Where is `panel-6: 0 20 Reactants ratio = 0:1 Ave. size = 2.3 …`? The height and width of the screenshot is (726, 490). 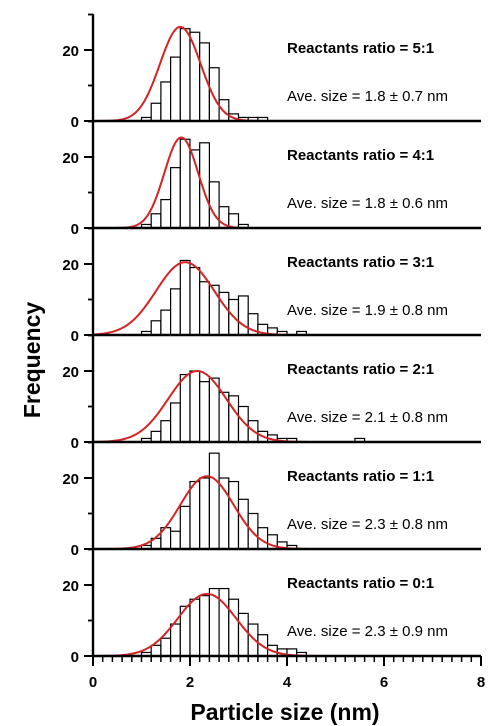 panel-6: 0 20 Reactants ratio = 0:1 Ave. size = 2.3 … is located at coordinates (271, 607).